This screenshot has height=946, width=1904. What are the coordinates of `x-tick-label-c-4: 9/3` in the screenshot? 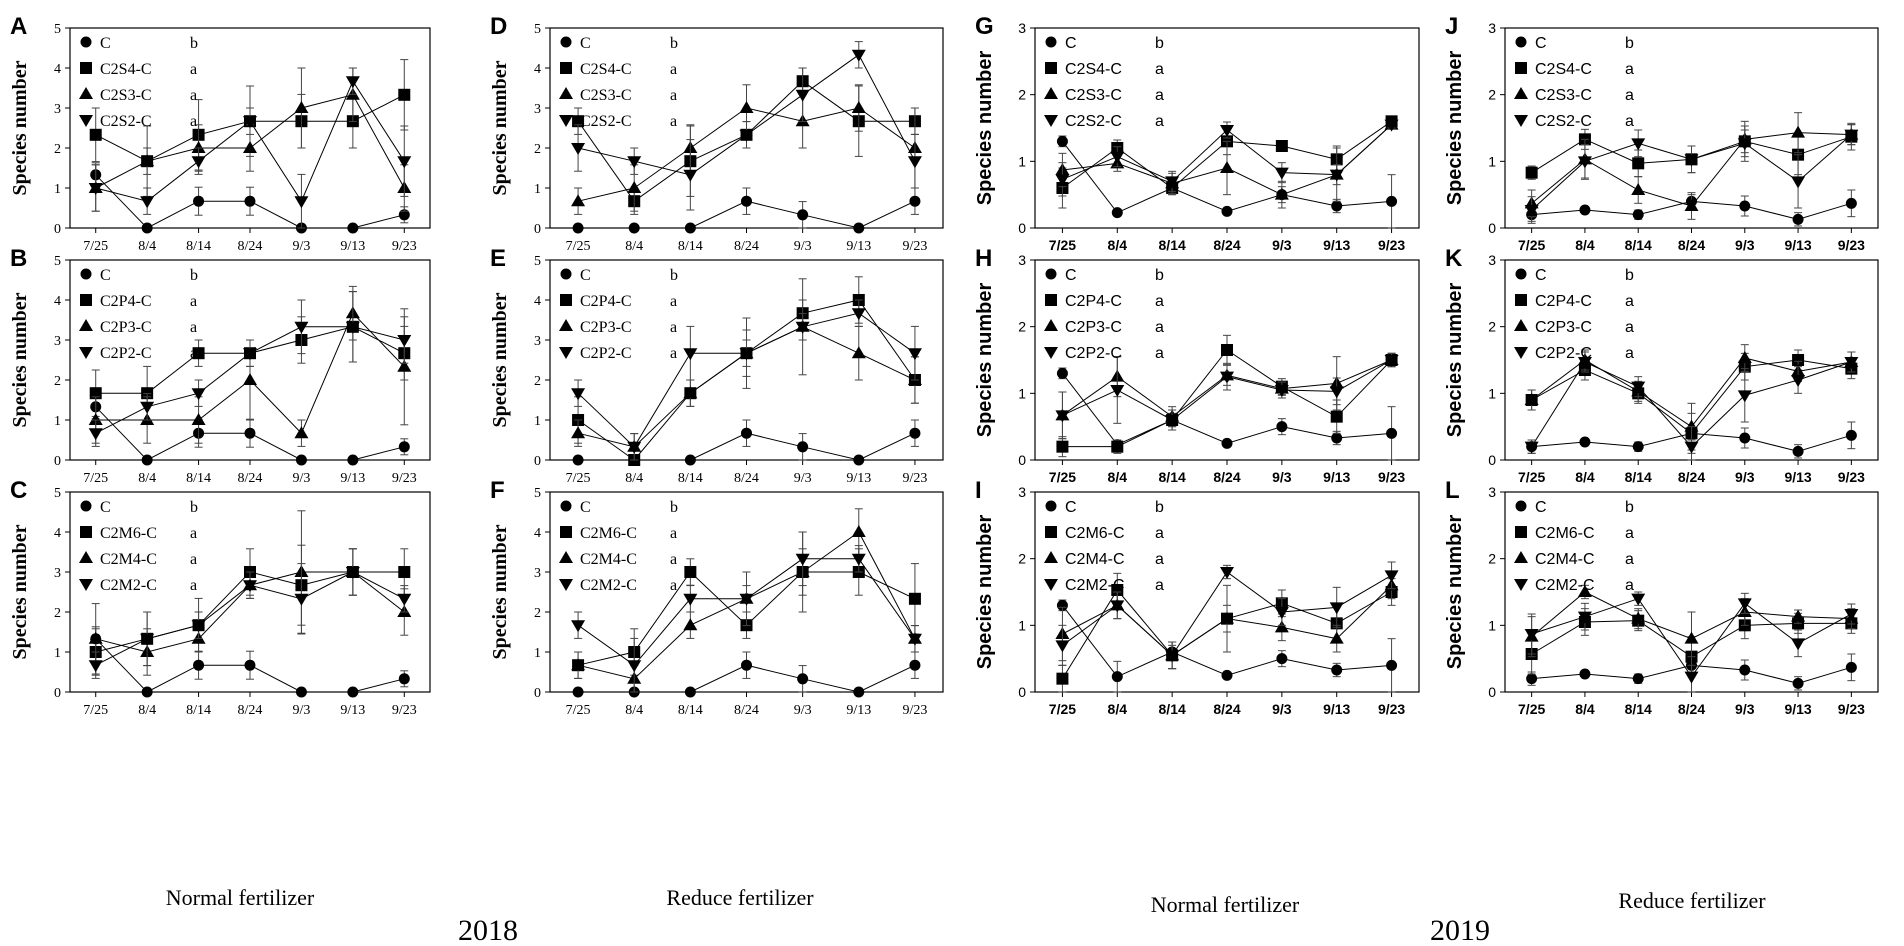 It's located at (301, 710).